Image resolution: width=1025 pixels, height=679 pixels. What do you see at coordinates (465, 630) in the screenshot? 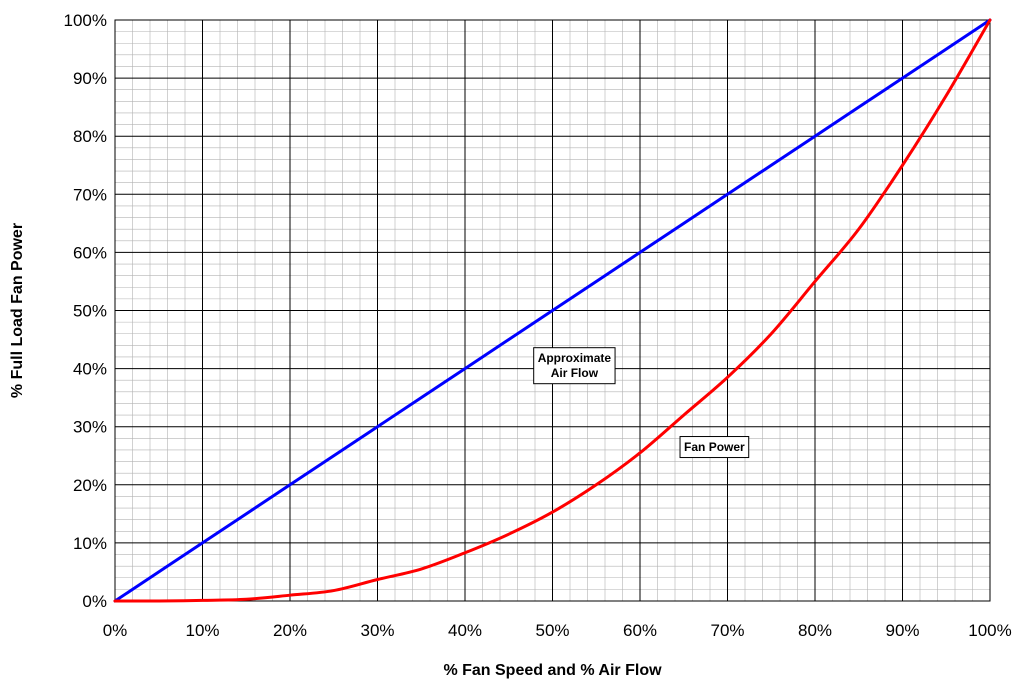
I see `x-tick-label: 40%` at bounding box center [465, 630].